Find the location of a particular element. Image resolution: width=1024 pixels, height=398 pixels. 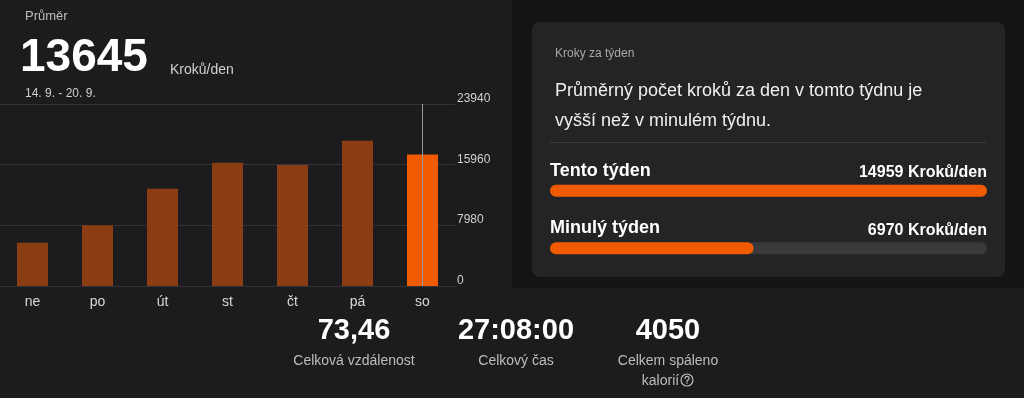

y-tick-label: Minulý týden is located at coordinates (605, 227).